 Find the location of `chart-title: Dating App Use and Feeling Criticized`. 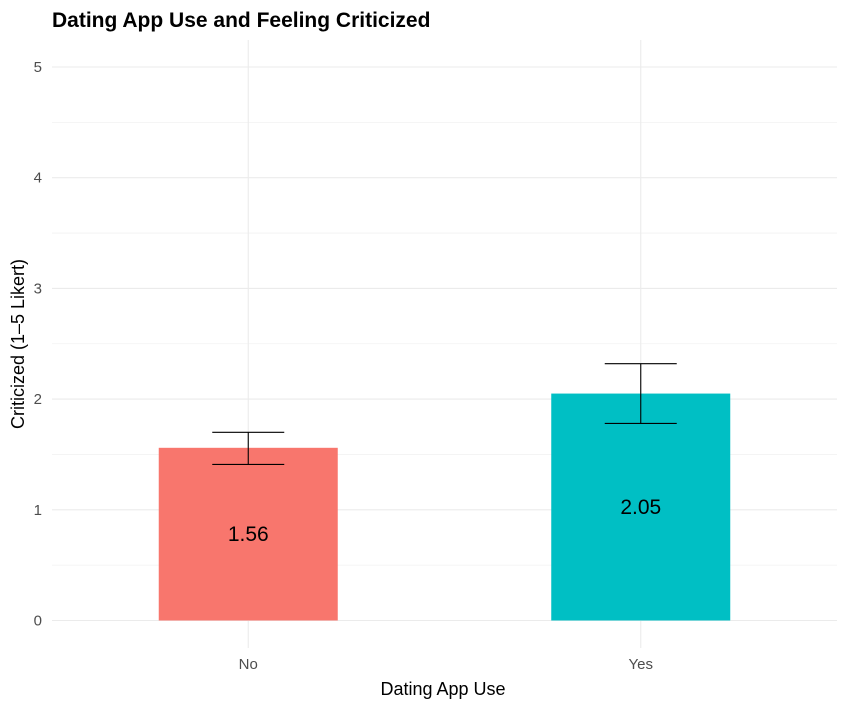

chart-title: Dating App Use and Feeling Criticized is located at coordinates (241, 20).